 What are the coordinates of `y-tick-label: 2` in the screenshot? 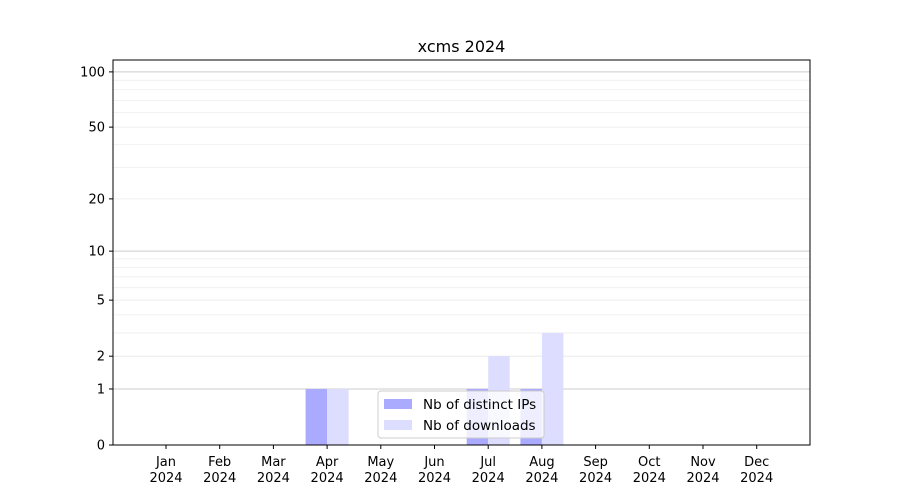 It's located at (101, 357).